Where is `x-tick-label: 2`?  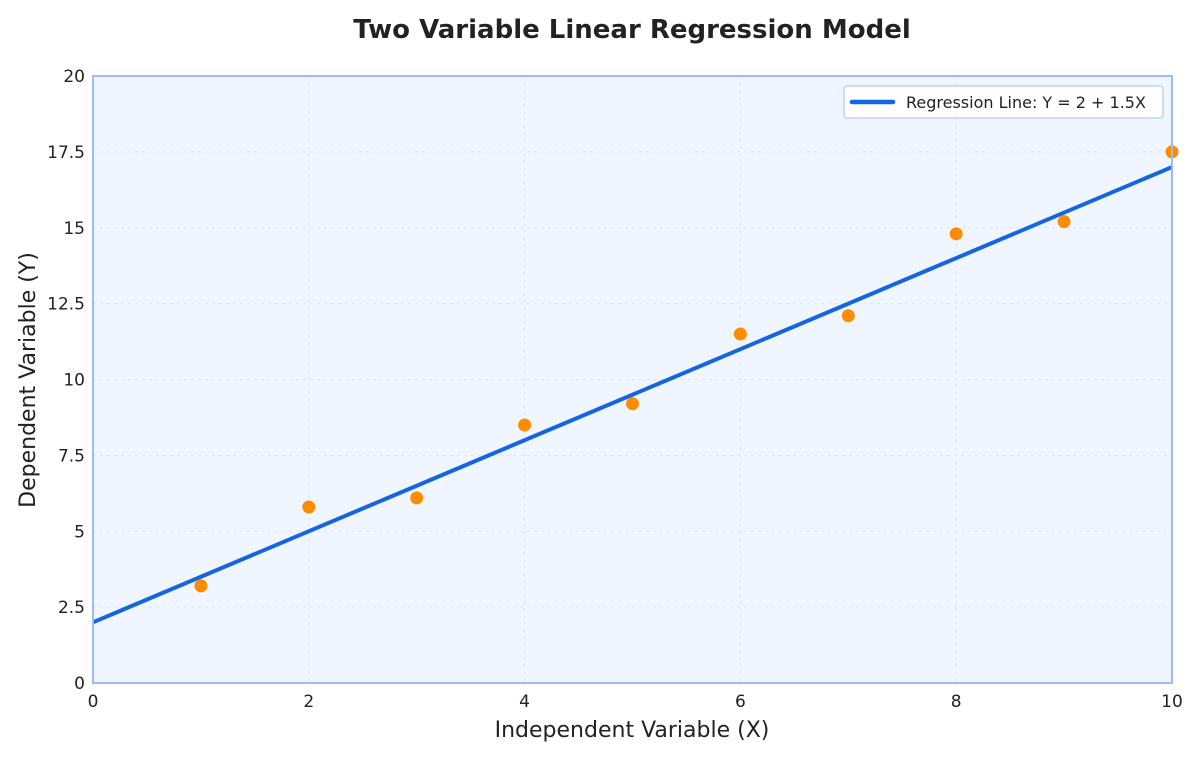 x-tick-label: 2 is located at coordinates (308, 702).